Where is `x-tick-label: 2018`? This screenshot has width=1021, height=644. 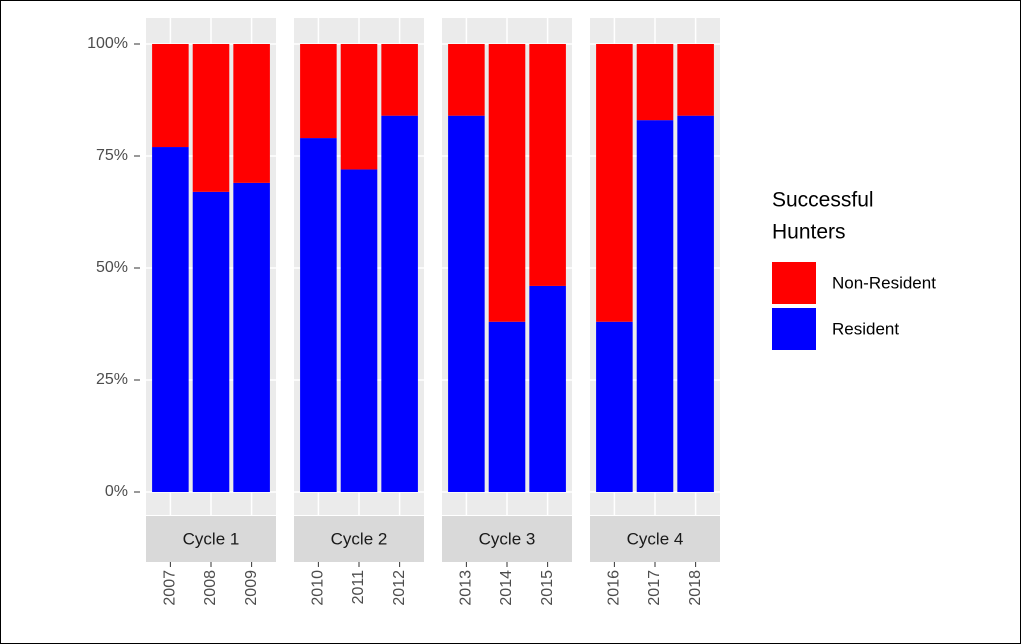 x-tick-label: 2018 is located at coordinates (695, 588).